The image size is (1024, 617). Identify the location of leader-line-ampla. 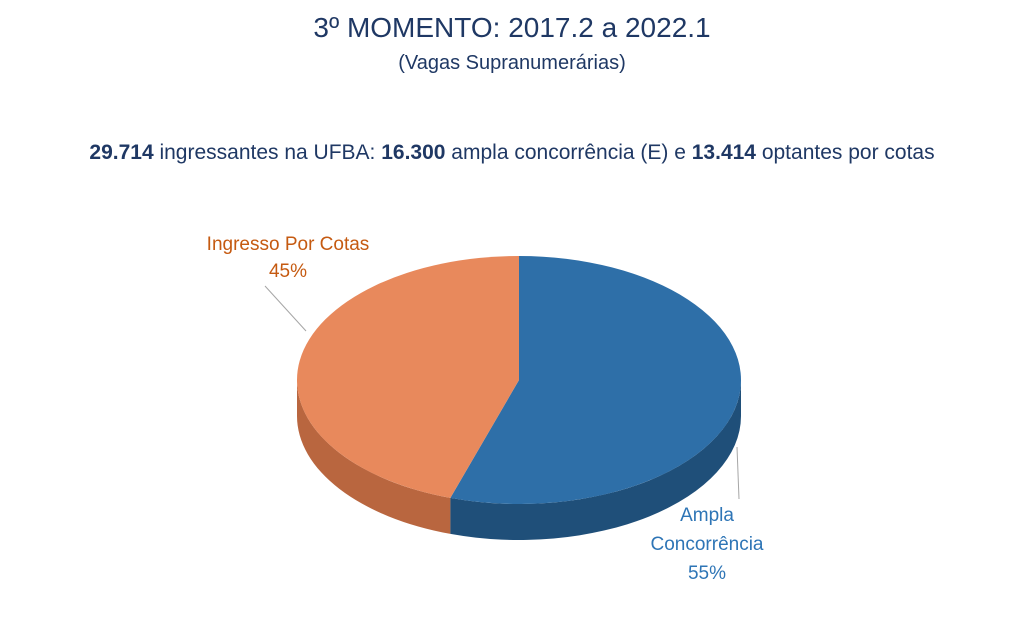
(738, 473).